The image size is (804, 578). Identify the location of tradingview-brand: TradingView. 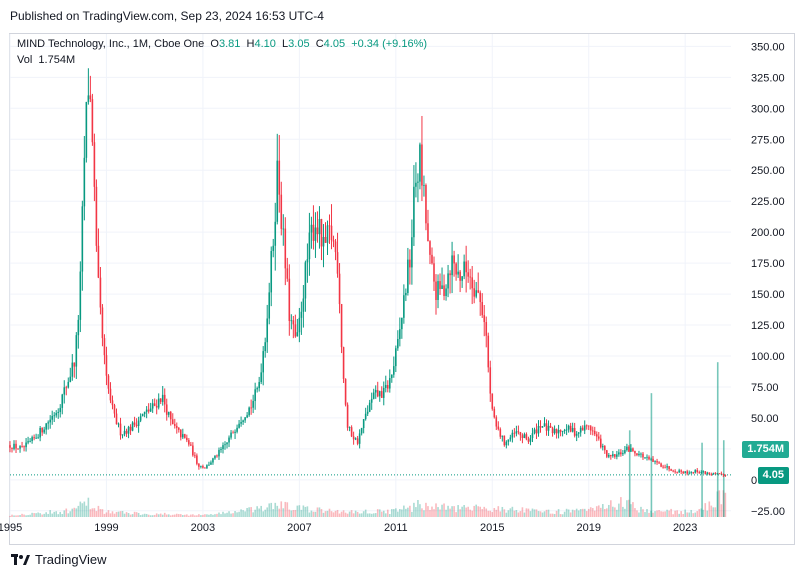
(59, 559).